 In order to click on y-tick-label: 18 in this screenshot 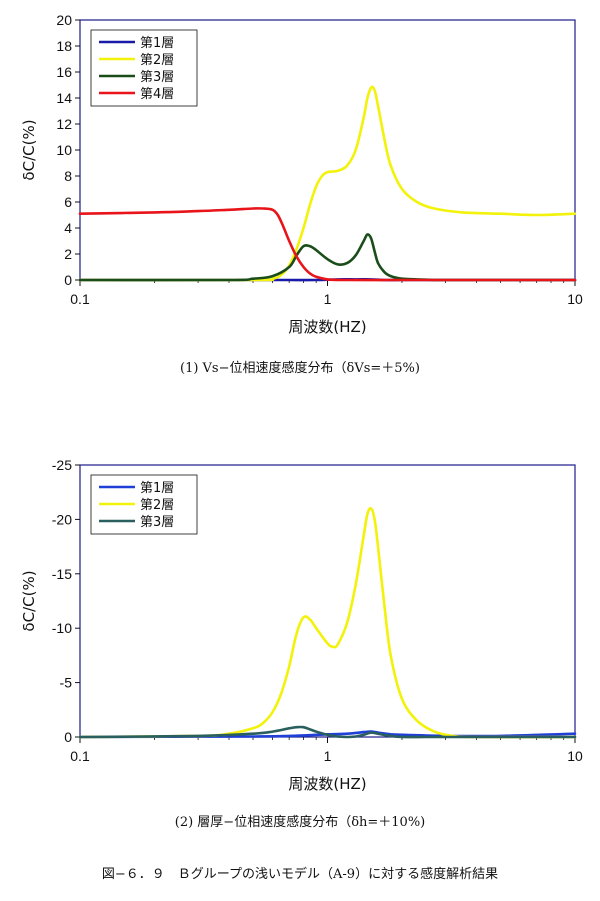, I will do `click(64, 46)`.